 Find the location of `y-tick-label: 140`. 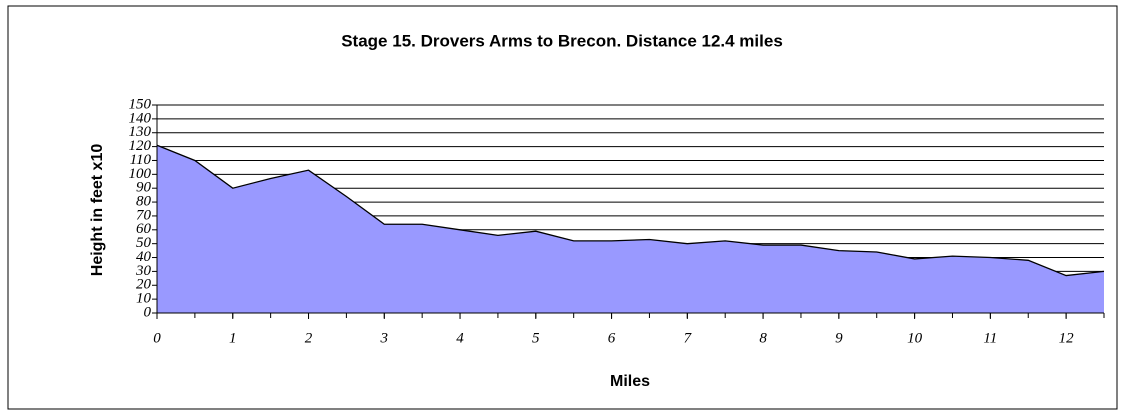

y-tick-label: 140 is located at coordinates (140, 118).